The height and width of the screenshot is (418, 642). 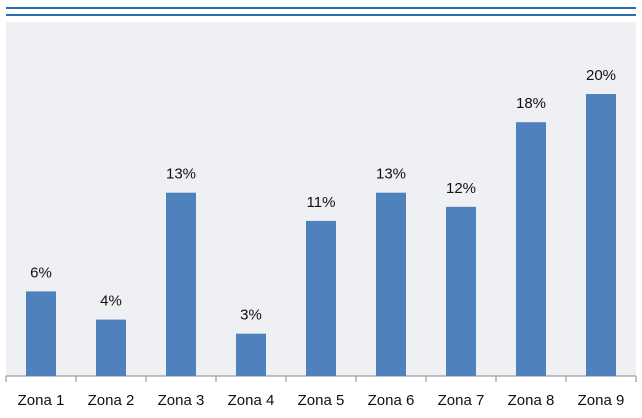 What do you see at coordinates (601, 75) in the screenshot?
I see `value-label: 20%` at bounding box center [601, 75].